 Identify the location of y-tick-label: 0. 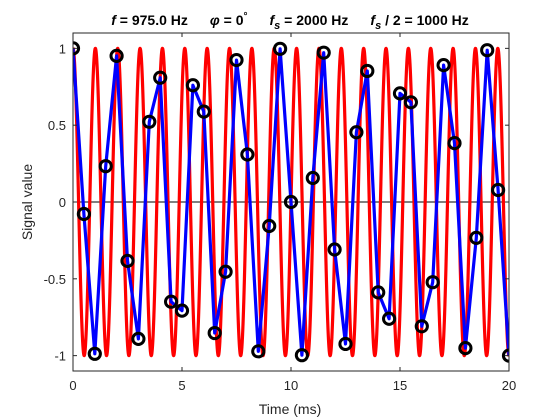
(62, 202).